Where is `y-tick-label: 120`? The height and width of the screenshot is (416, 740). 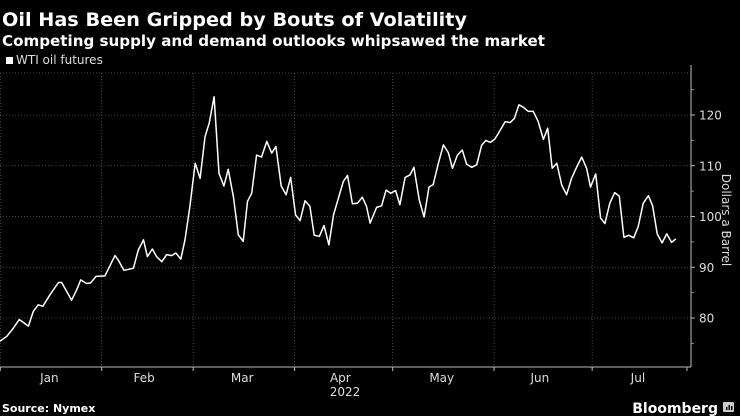
y-tick-label: 120 is located at coordinates (710, 116).